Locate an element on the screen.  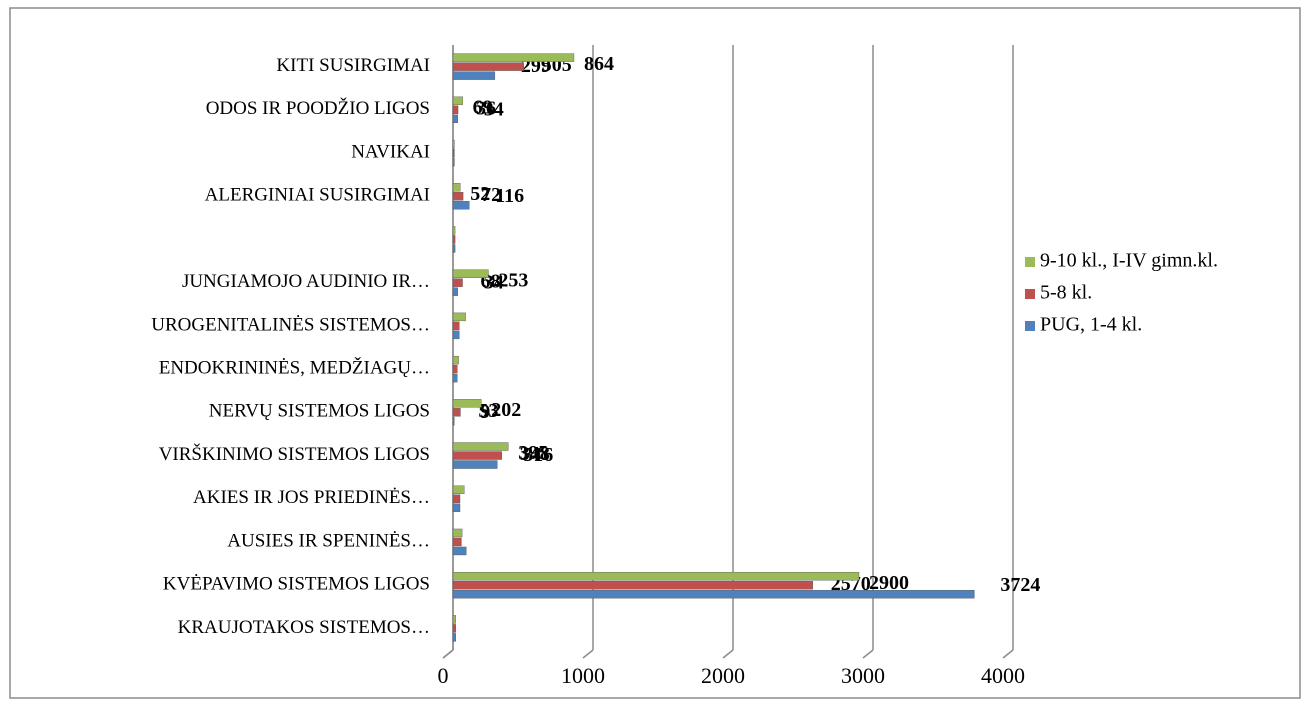
data-label: 3724 is located at coordinates (1020, 585).